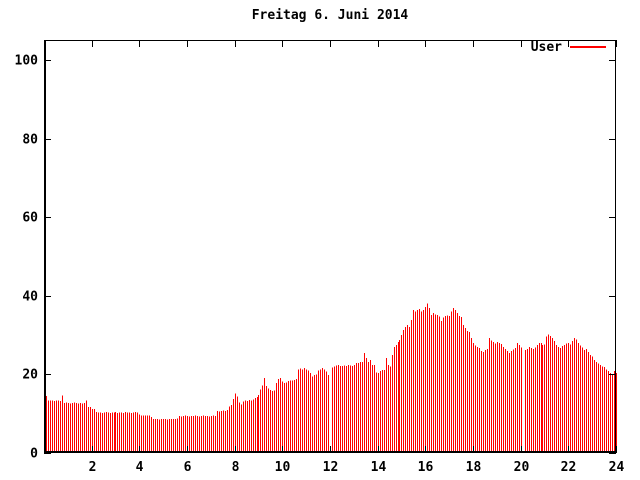 The width and height of the screenshot is (640, 480). What do you see at coordinates (357, 467) in the screenshot?
I see `x-tick-labels: 2 4 6 8 10 12 14 16 18 20 22 24` at bounding box center [357, 467].